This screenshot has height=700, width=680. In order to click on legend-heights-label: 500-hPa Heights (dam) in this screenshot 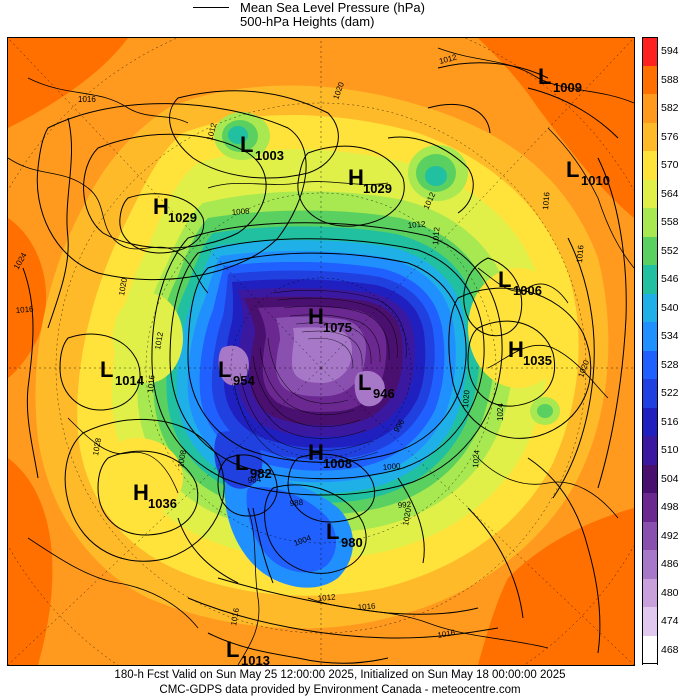, I will do `click(307, 21)`.